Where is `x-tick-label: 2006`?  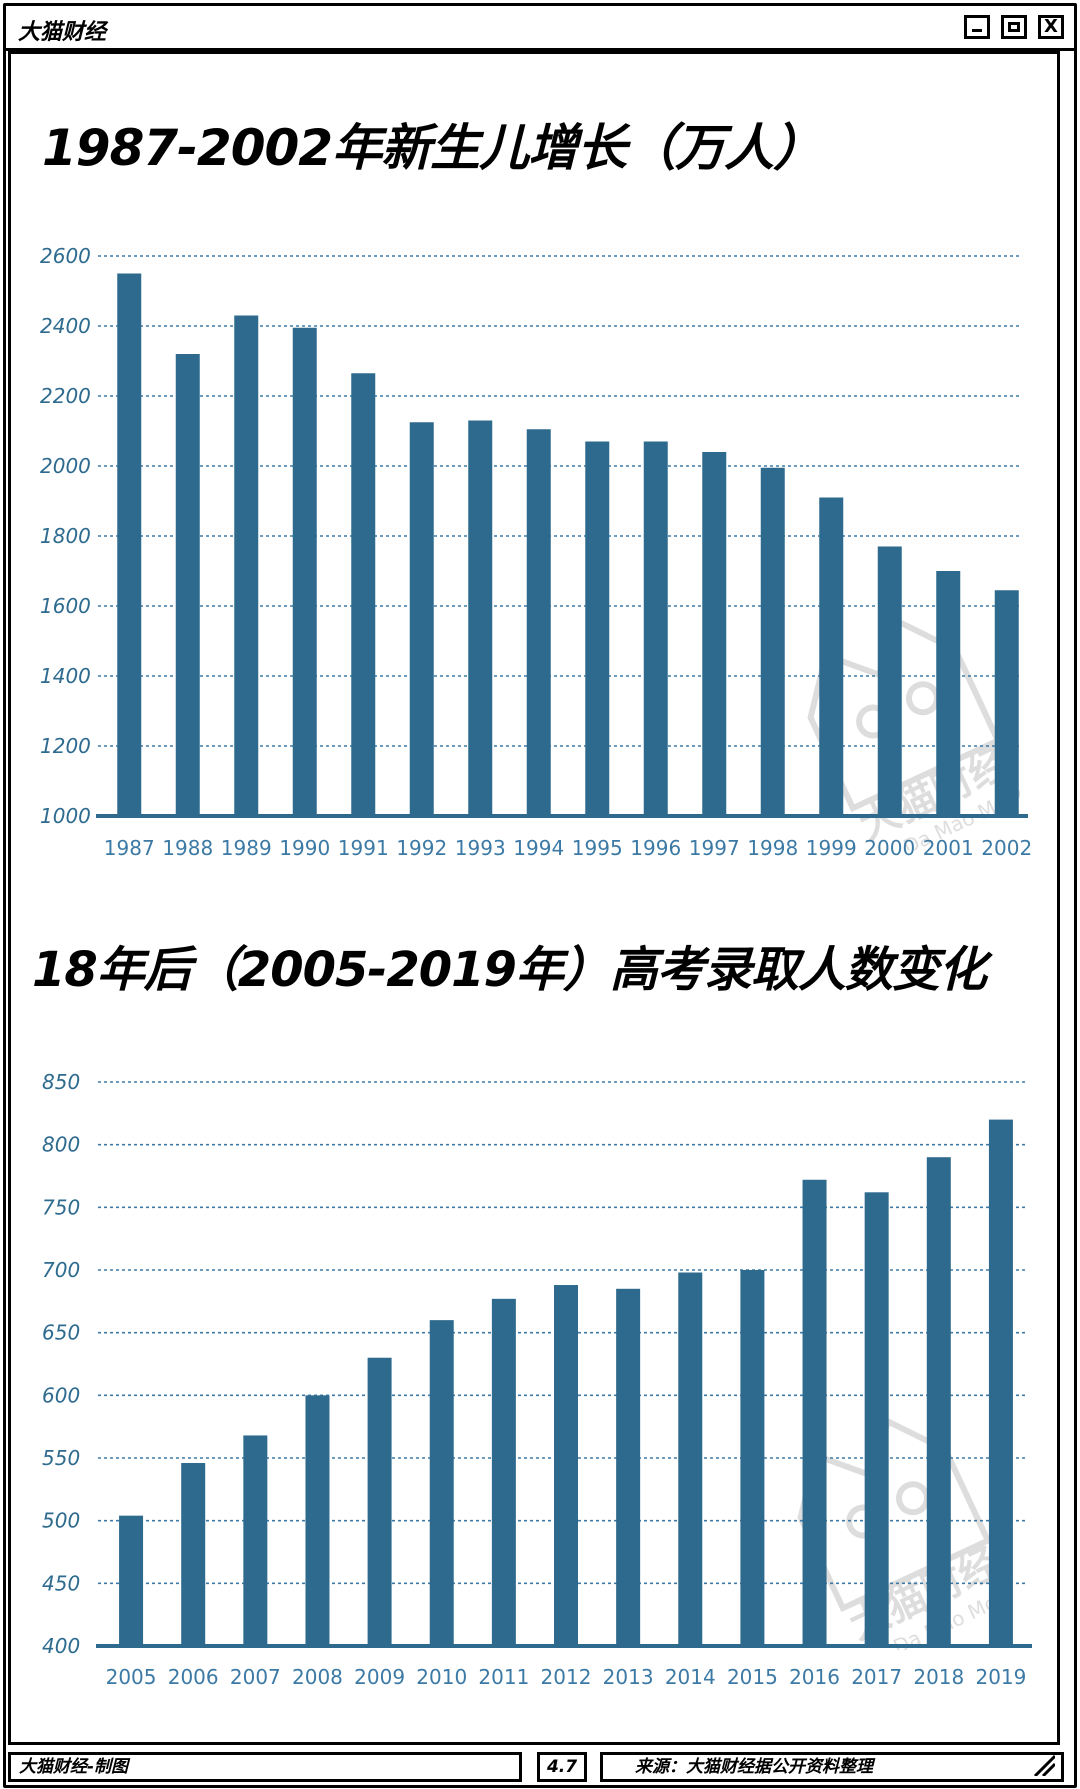 x-tick-label: 2006 is located at coordinates (193, 1677).